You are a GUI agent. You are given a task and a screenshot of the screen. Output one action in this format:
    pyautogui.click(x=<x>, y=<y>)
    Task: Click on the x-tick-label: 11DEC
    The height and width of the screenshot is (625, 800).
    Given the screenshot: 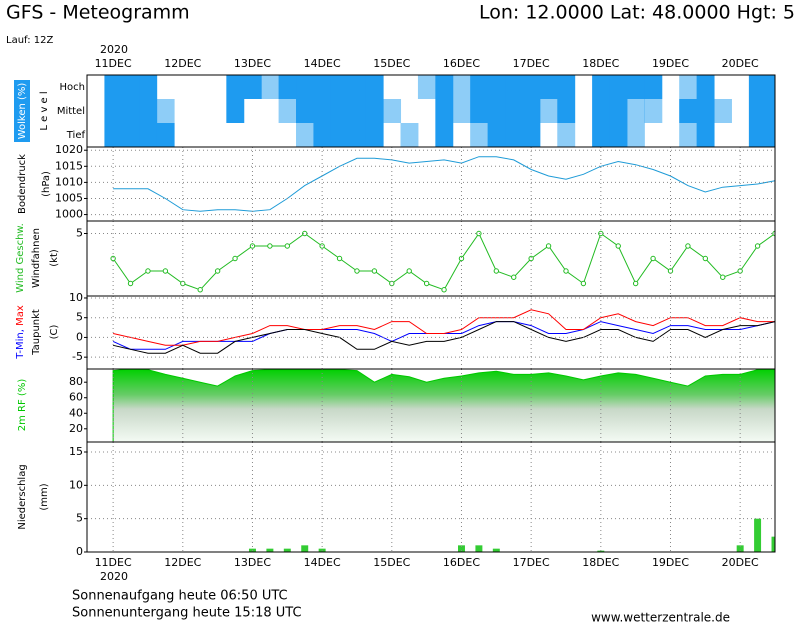 What is the action you would take?
    pyautogui.click(x=113, y=63)
    